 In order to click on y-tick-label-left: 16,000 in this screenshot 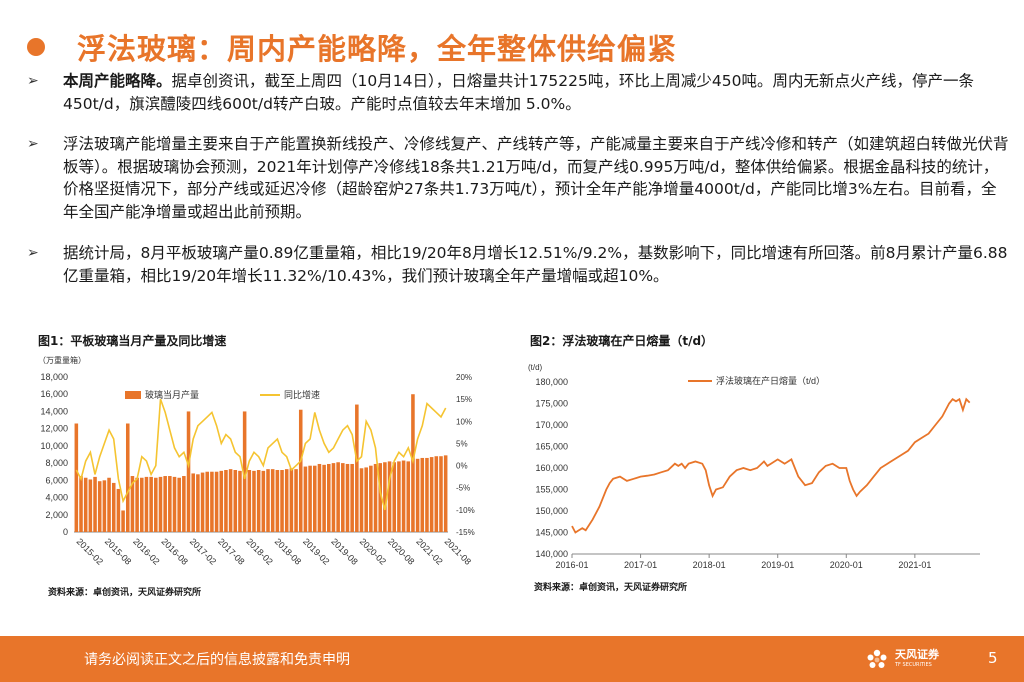, I will do `click(54, 394)`.